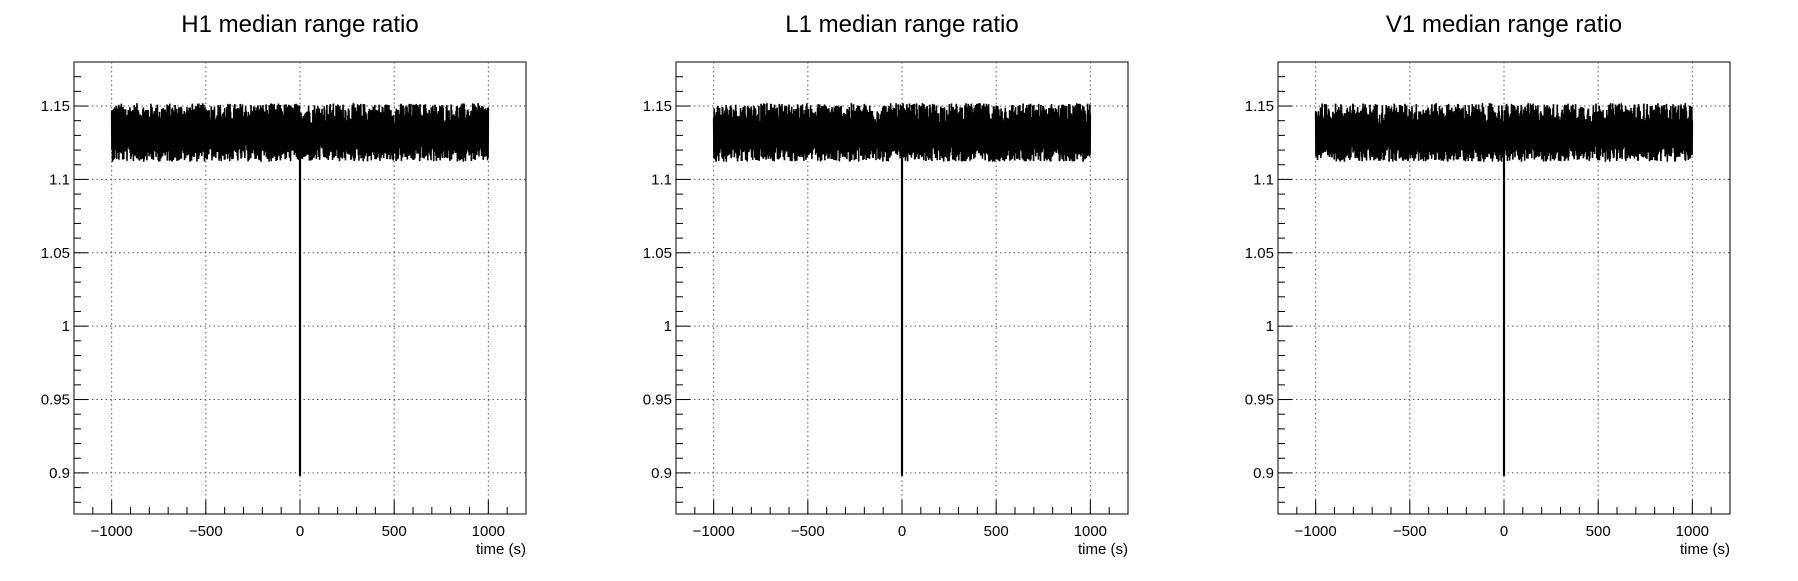 This screenshot has width=1798, height=581. I want to click on chart-title: V1 median range ratio, so click(1504, 24).